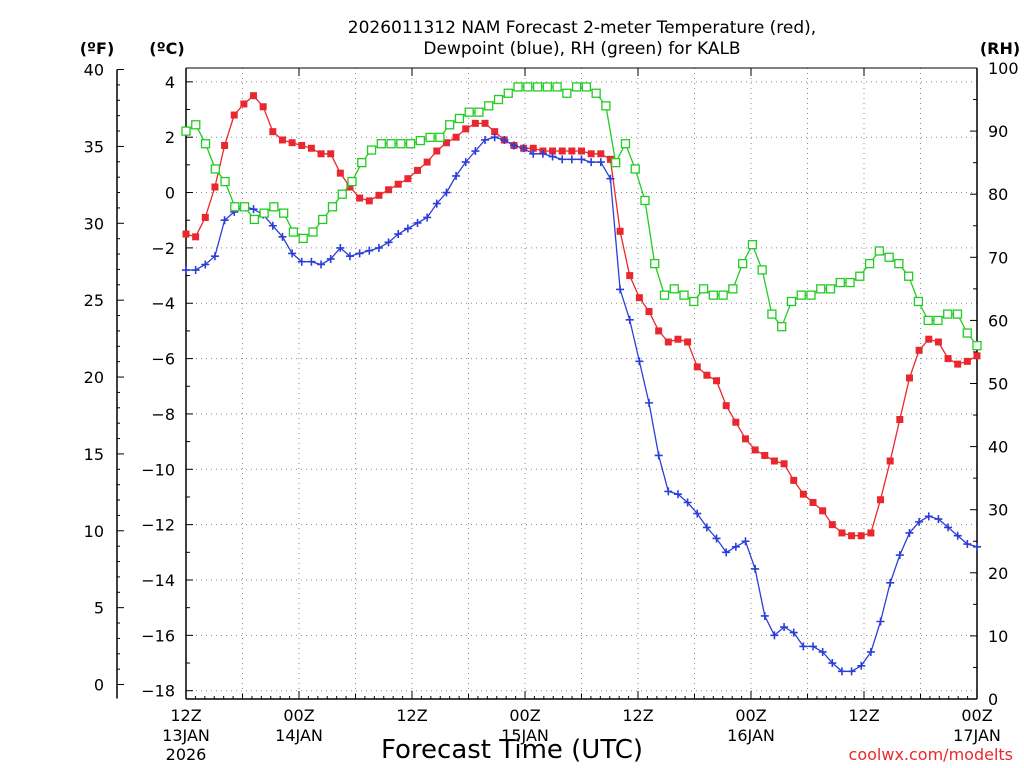  Describe the element at coordinates (998, 384) in the screenshot. I see `rh-tick-label: 50` at that location.